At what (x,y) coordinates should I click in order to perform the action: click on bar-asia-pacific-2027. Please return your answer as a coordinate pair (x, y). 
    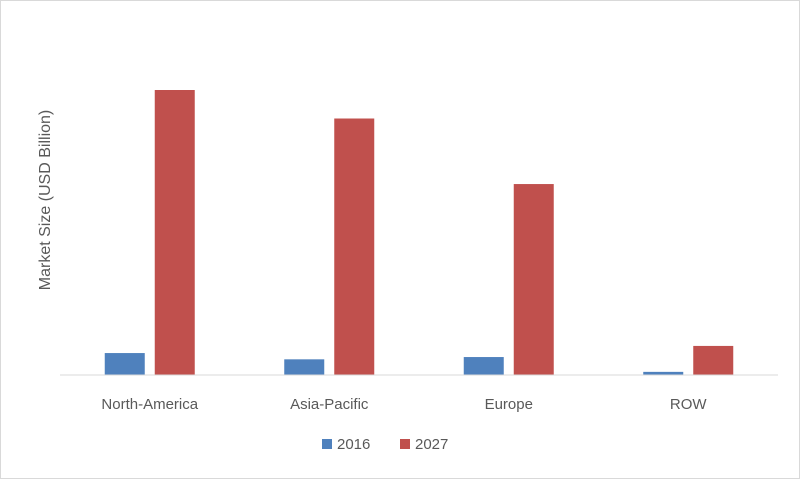
    Looking at the image, I should click on (354, 246).